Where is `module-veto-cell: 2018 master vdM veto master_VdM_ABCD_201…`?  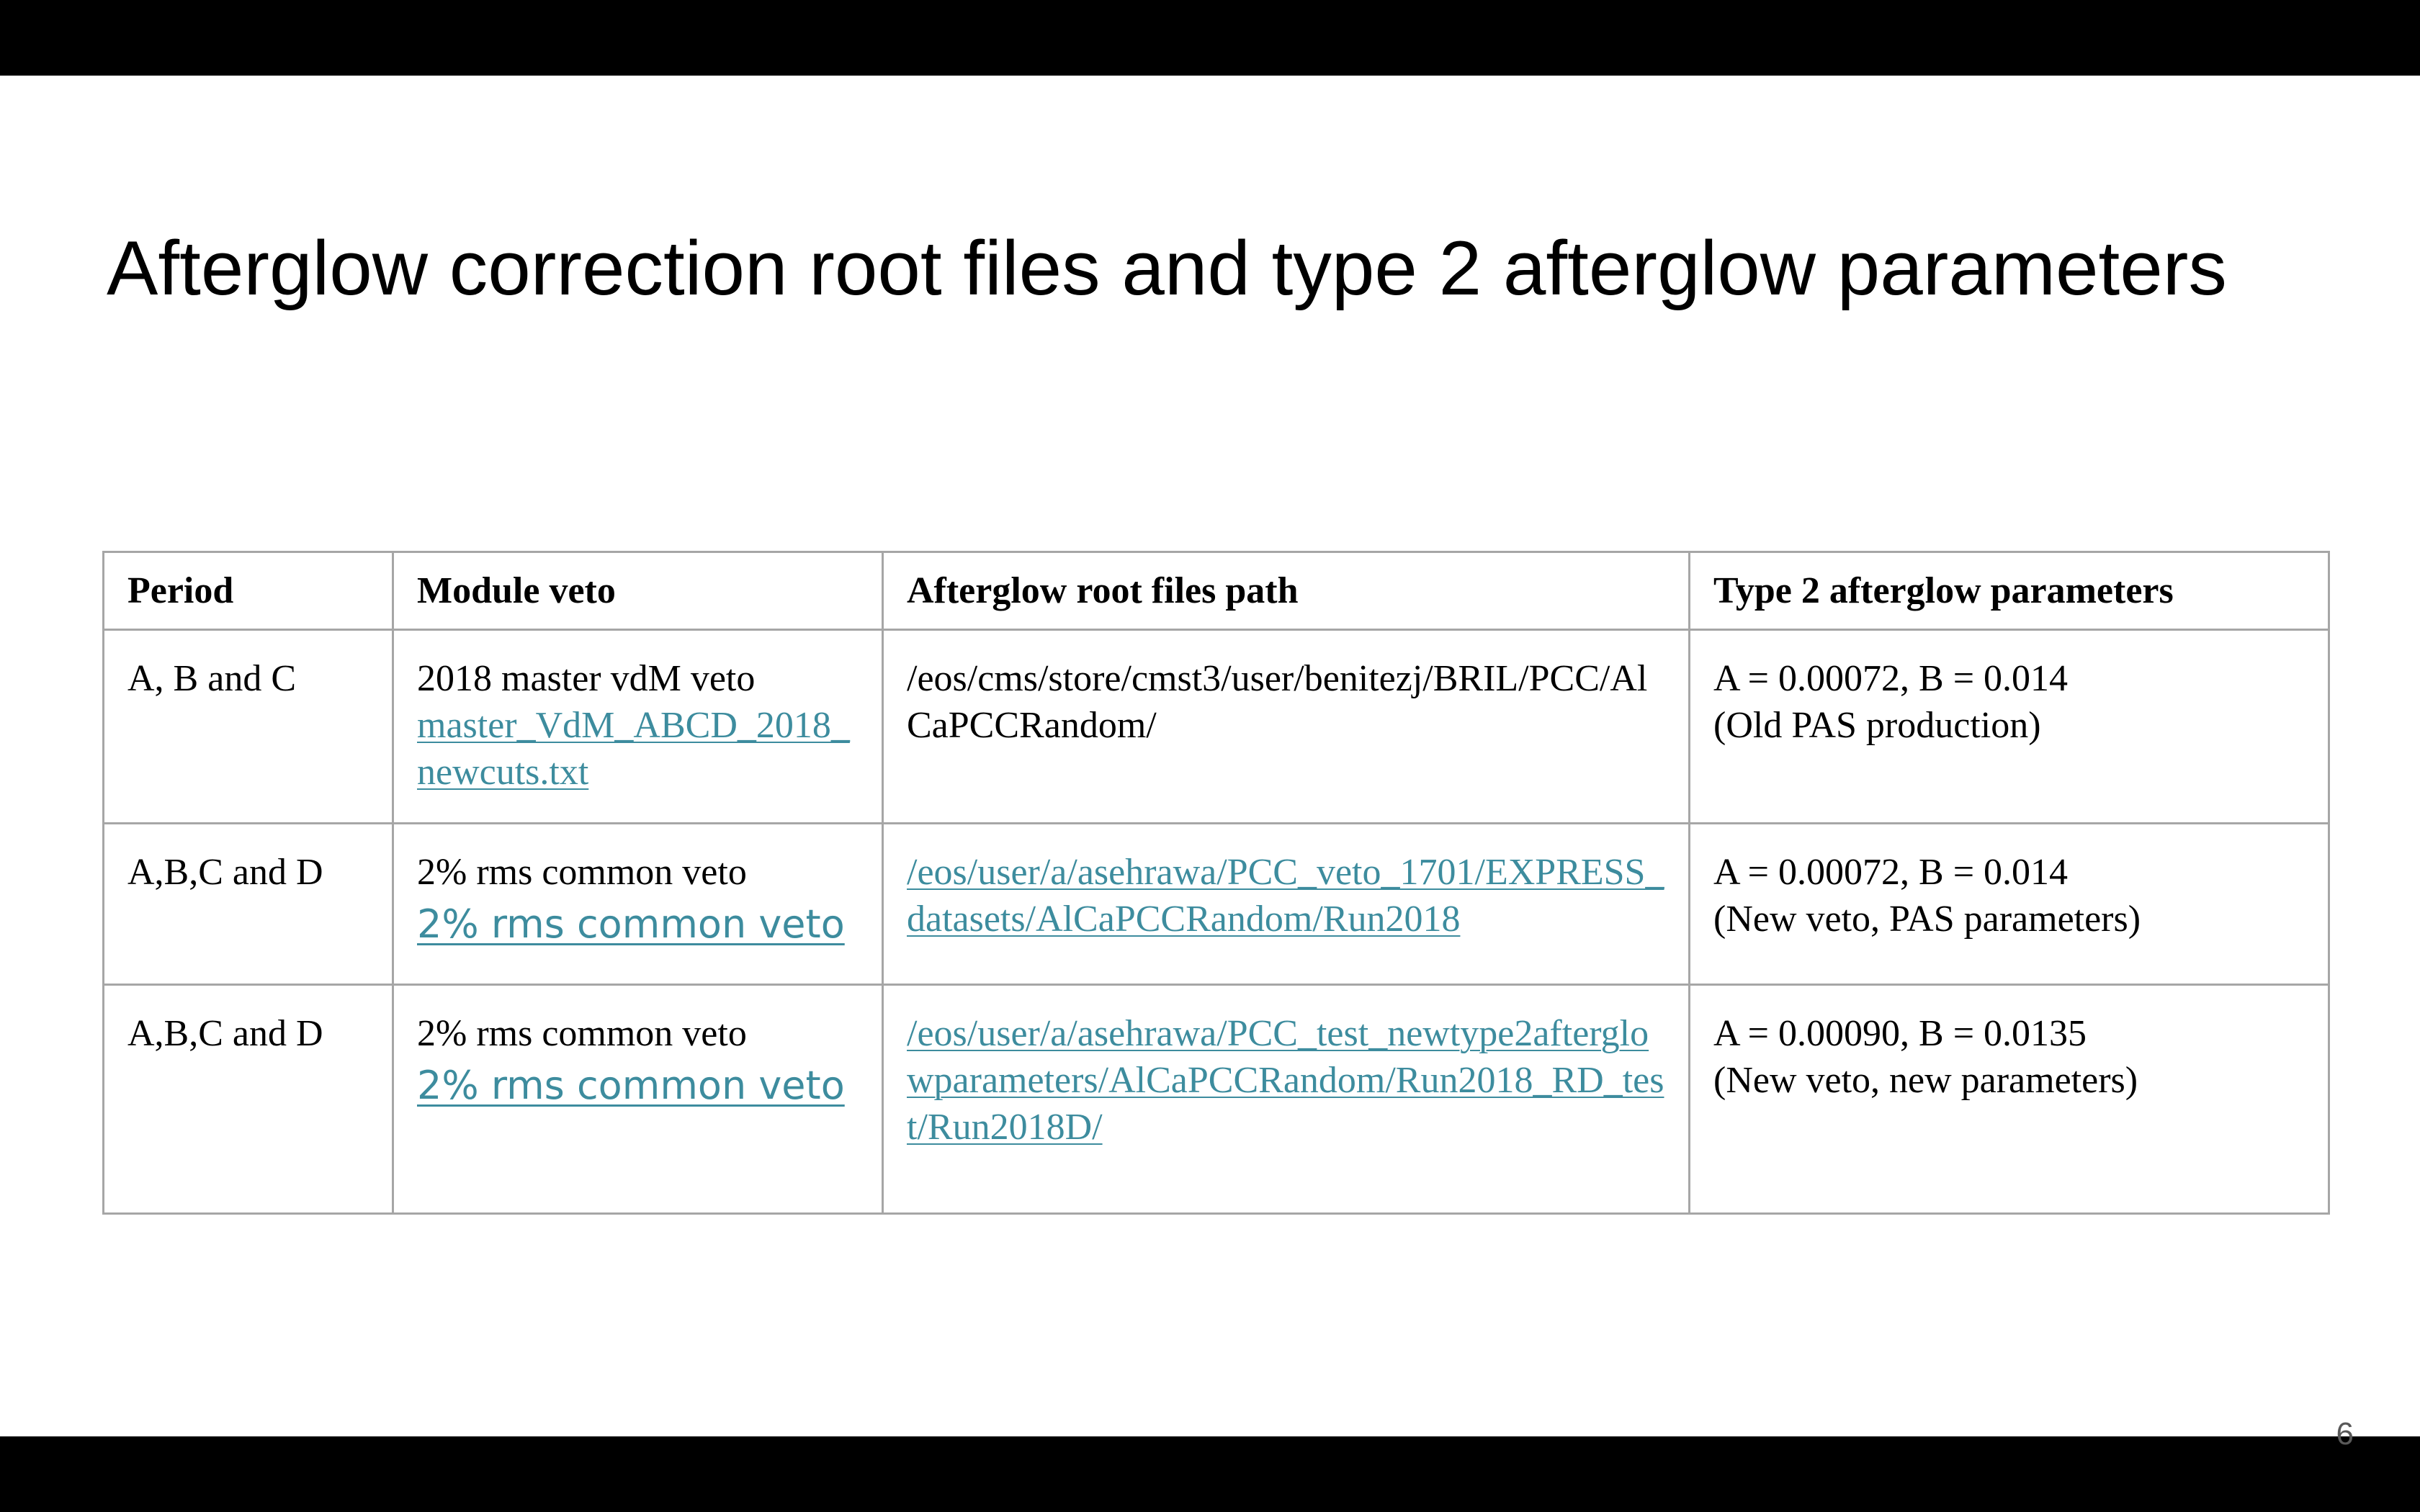 module-veto-cell: 2018 master vdM veto master_VdM_ABCD_201… is located at coordinates (638, 726).